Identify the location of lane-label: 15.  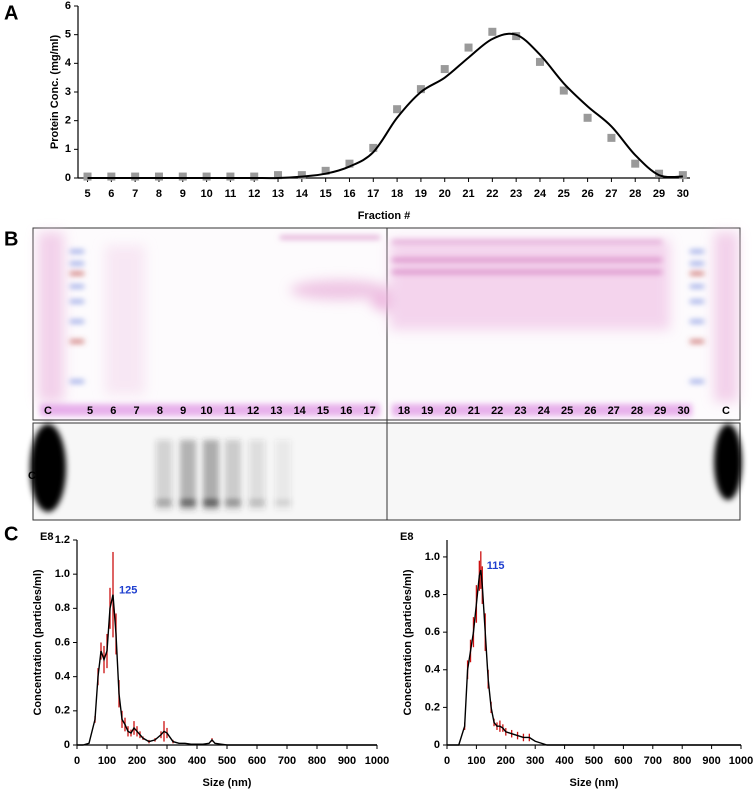
(323, 411).